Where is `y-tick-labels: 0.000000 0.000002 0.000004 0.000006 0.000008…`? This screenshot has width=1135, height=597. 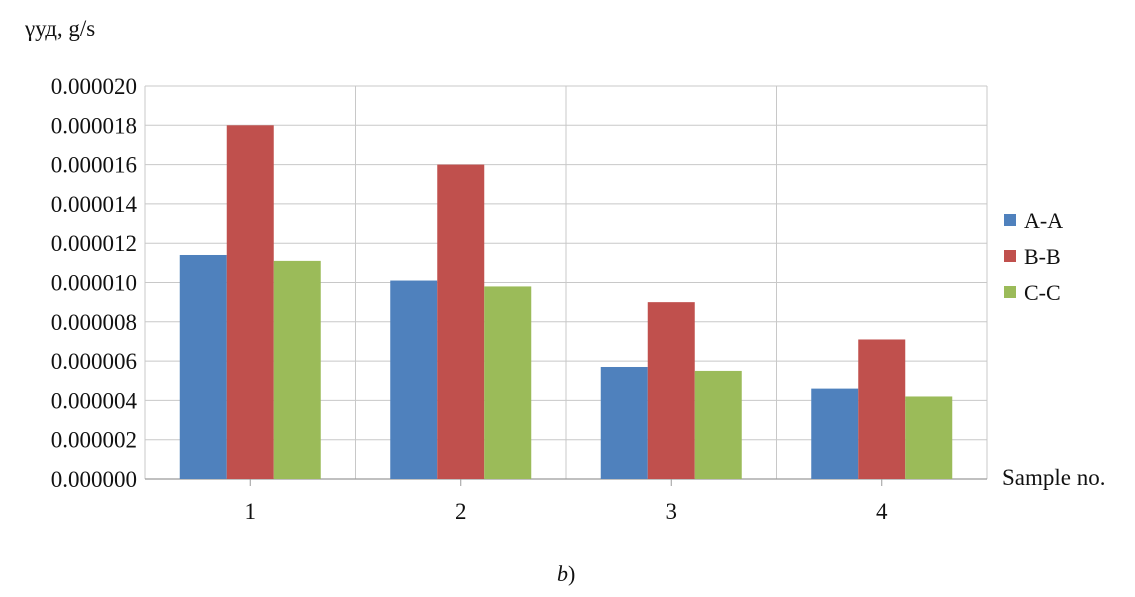
y-tick-labels: 0.000000 0.000002 0.000004 0.000006 0.000008… is located at coordinates (94, 283).